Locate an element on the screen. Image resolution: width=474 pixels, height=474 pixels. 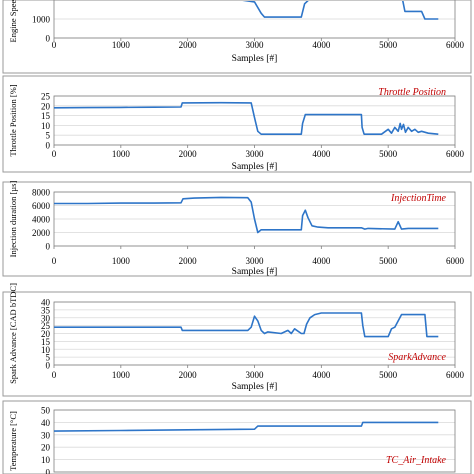
plot-area-border is located at coordinates (254, 441).